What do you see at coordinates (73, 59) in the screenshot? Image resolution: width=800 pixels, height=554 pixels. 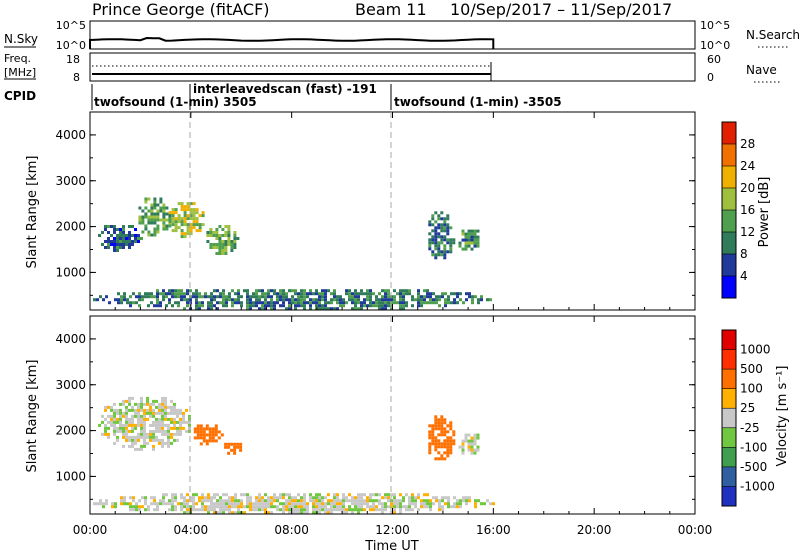 I see `freq-tick-high: 18` at bounding box center [73, 59].